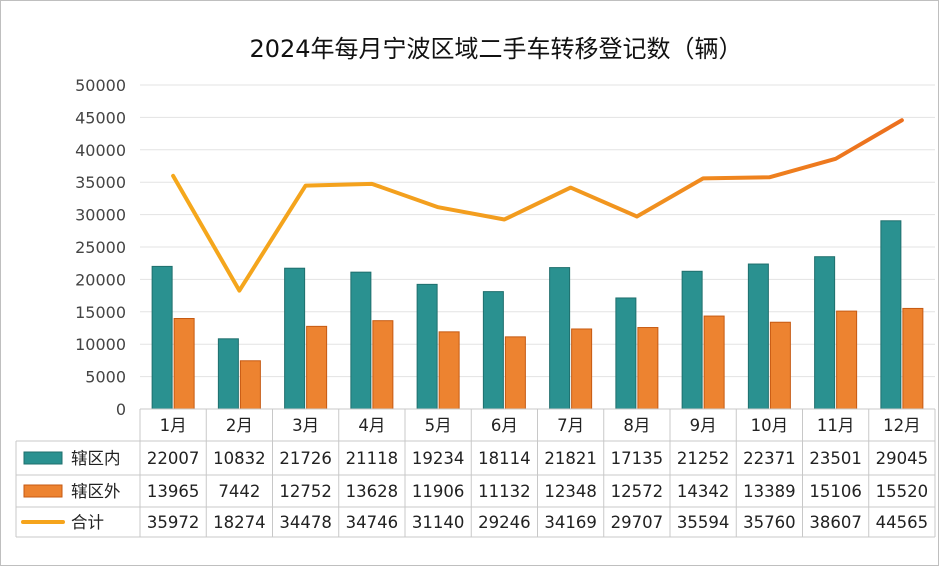  I want to click on data-label: 21118, so click(372, 458).